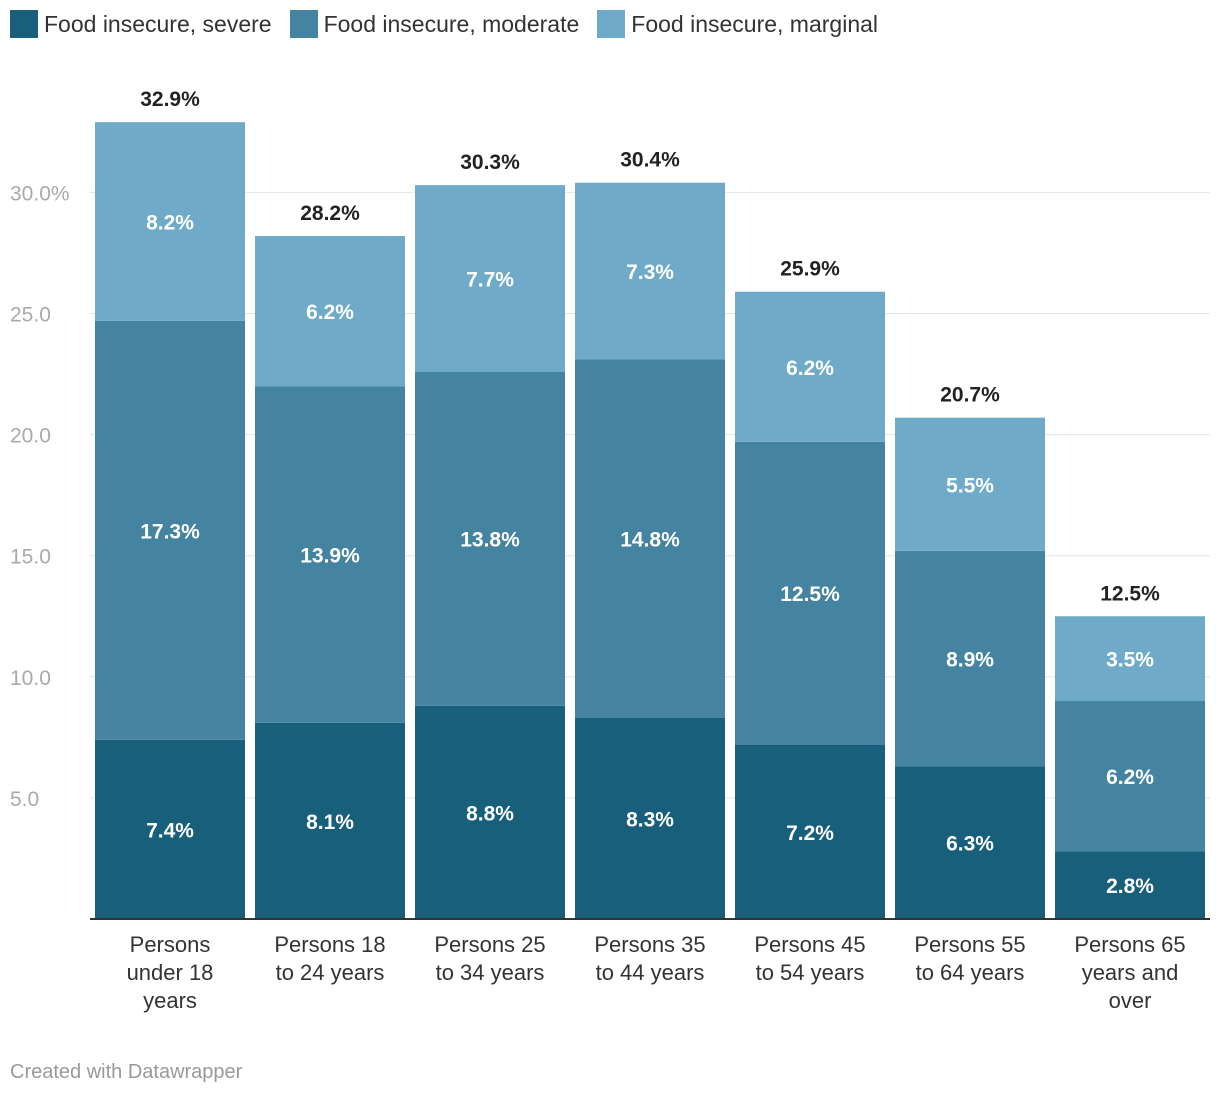 Image resolution: width=1220 pixels, height=1098 pixels. Describe the element at coordinates (650, 160) in the screenshot. I see `total-label: 30.4%` at that location.